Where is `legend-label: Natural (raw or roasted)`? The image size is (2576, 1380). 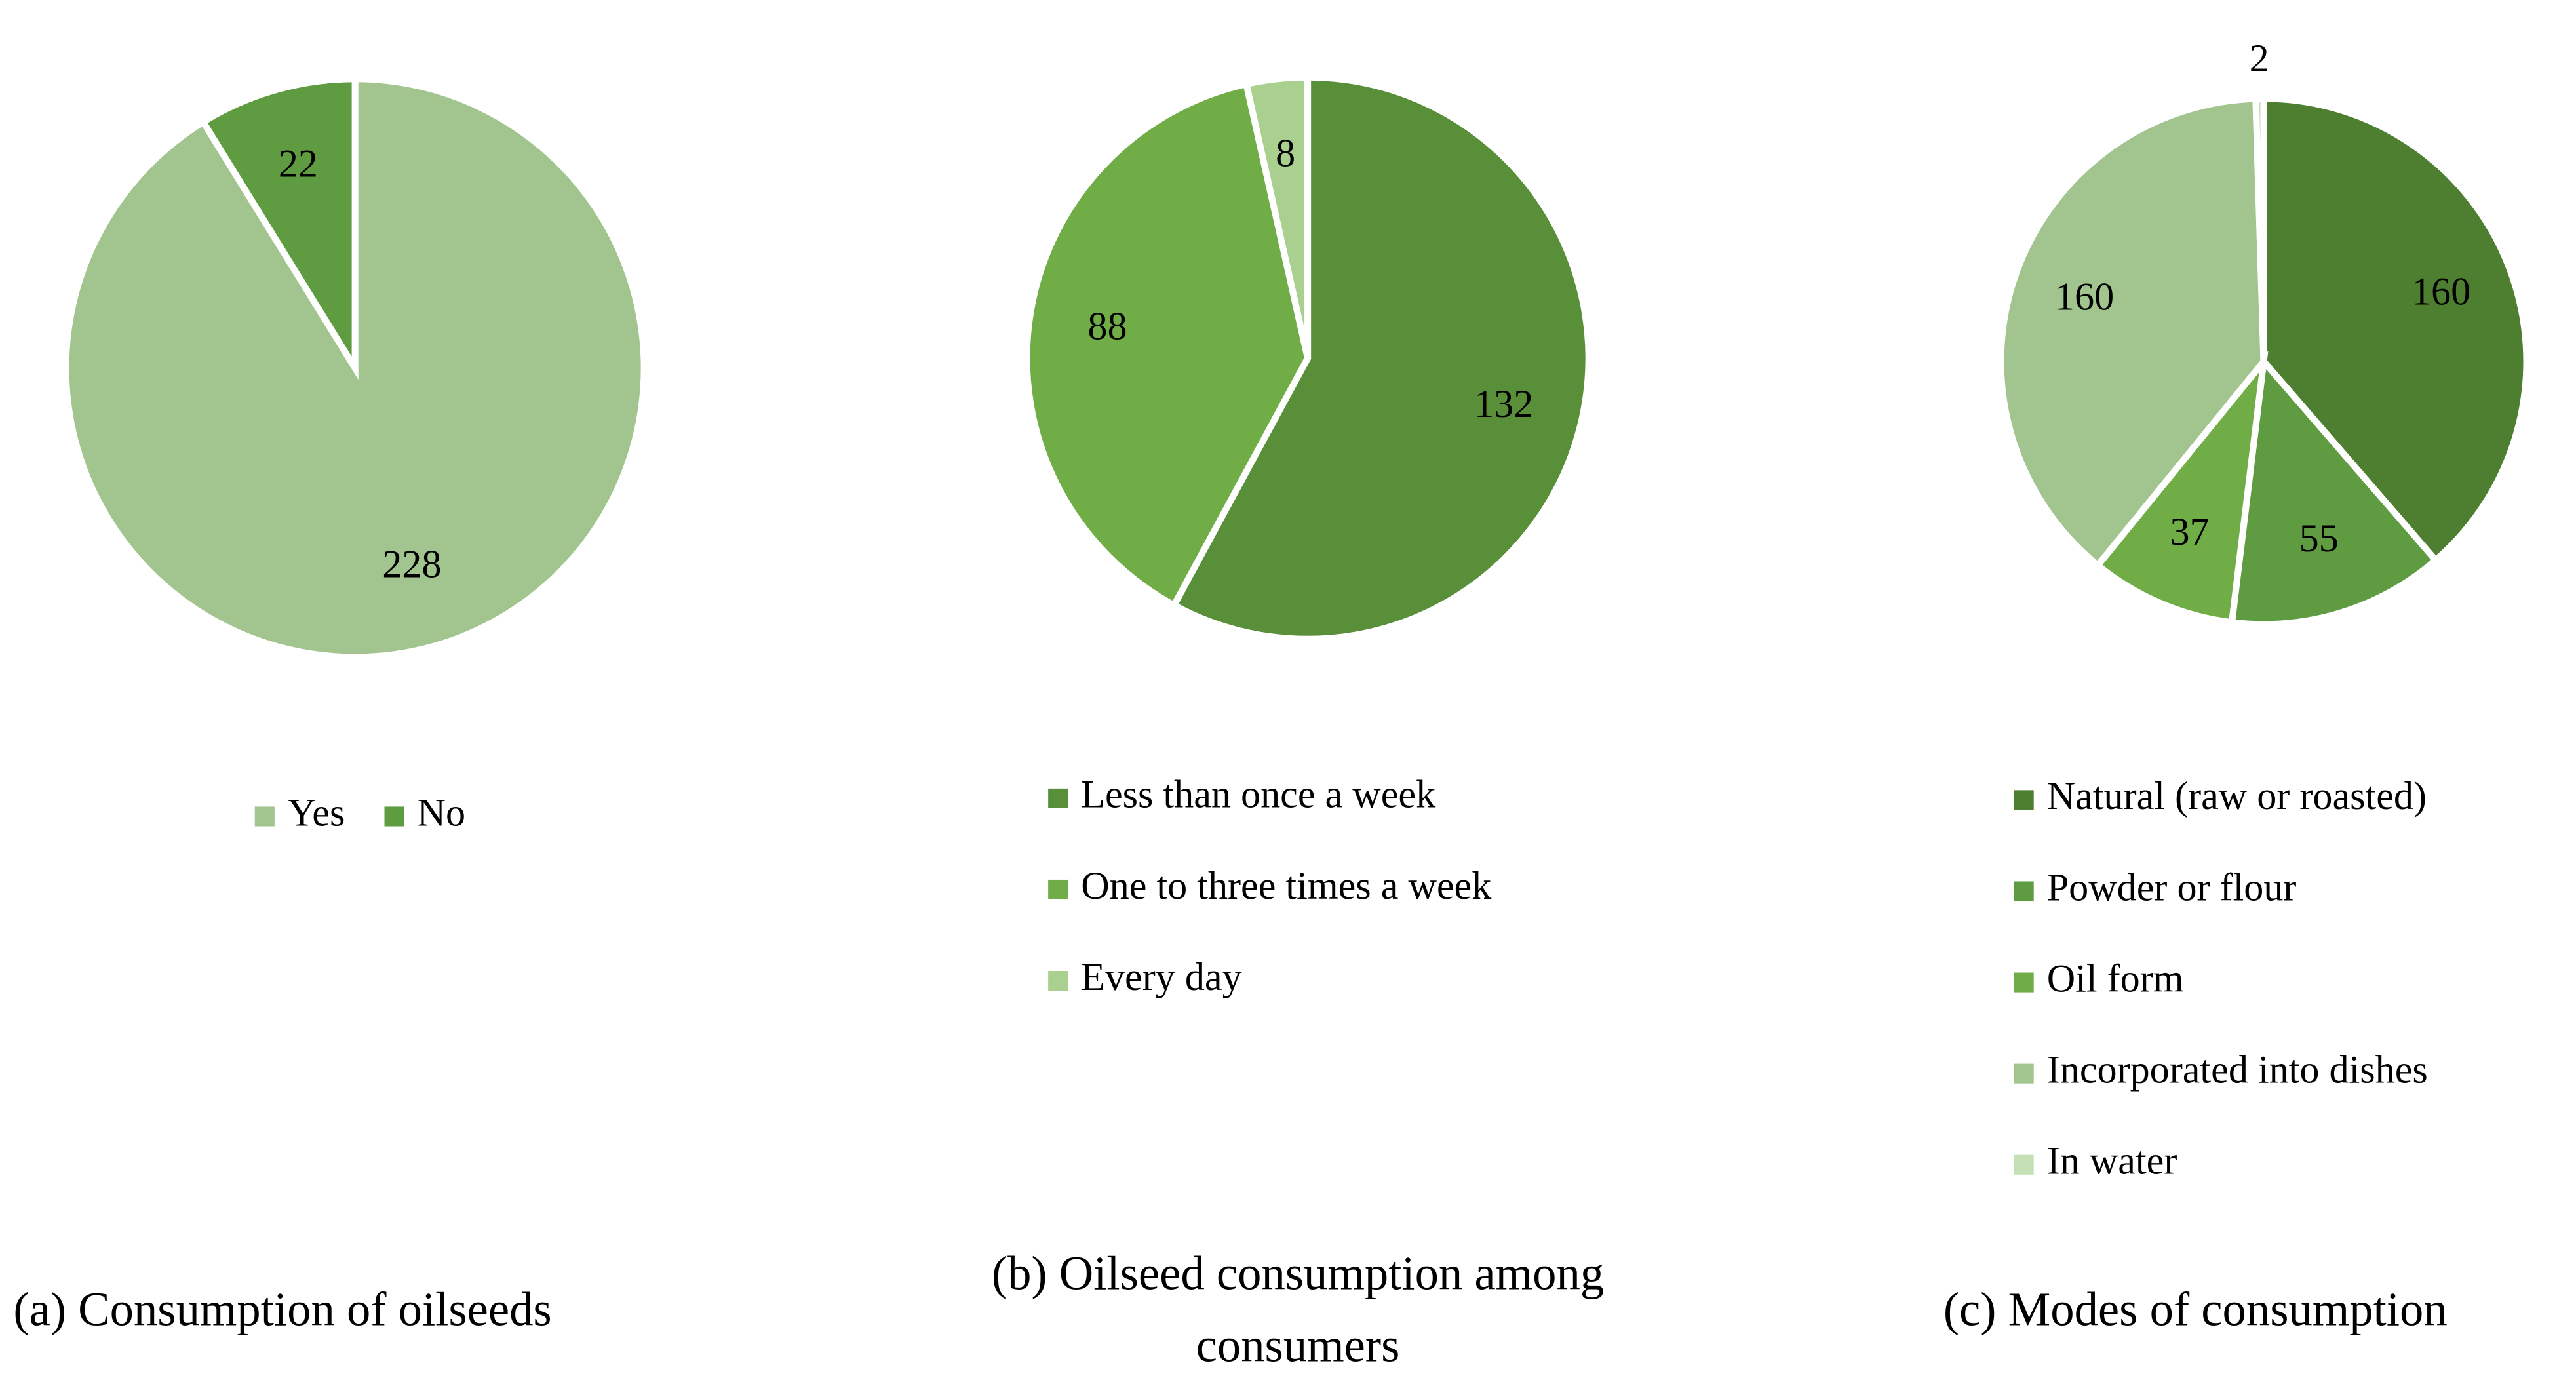 legend-label: Natural (raw or roasted) is located at coordinates (2237, 796).